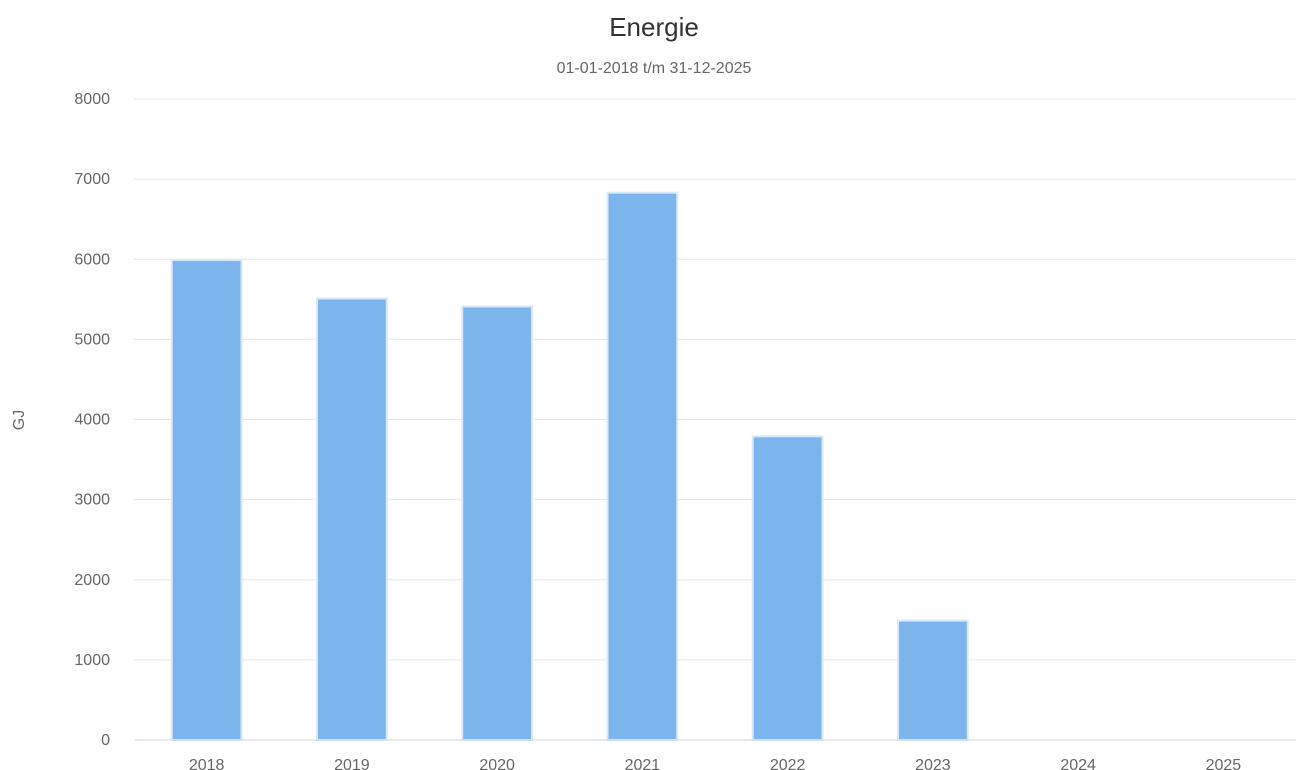 The height and width of the screenshot is (770, 1308). I want to click on bar-2019, so click(352, 519).